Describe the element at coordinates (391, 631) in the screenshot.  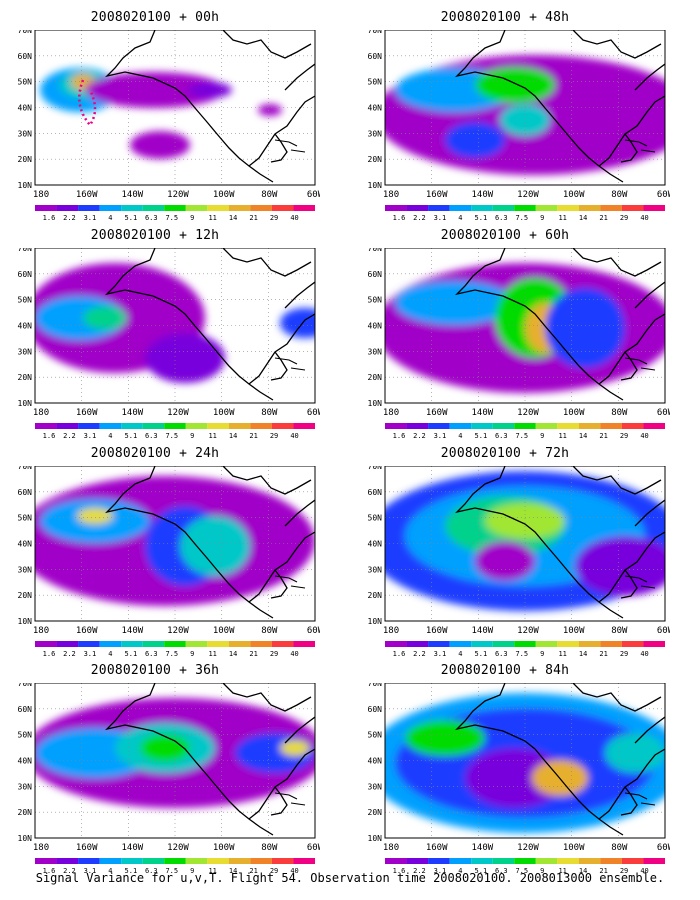
I see `lon-label: 180` at that location.